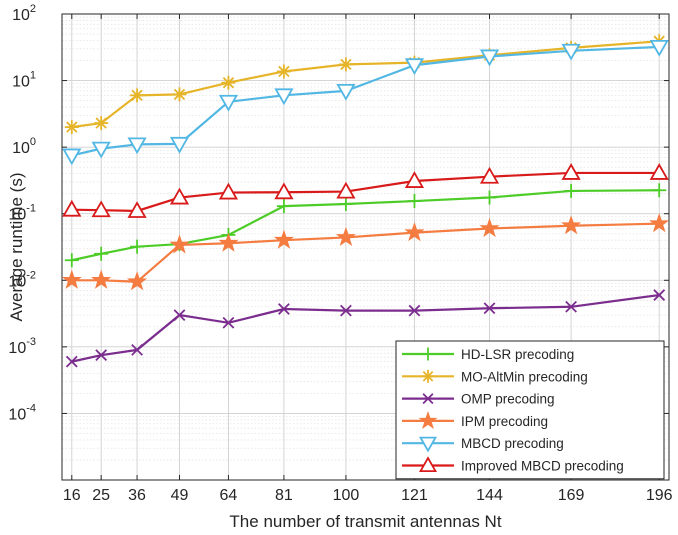 The image size is (678, 535). What do you see at coordinates (365, 328) in the screenshot?
I see `series-x` at bounding box center [365, 328].